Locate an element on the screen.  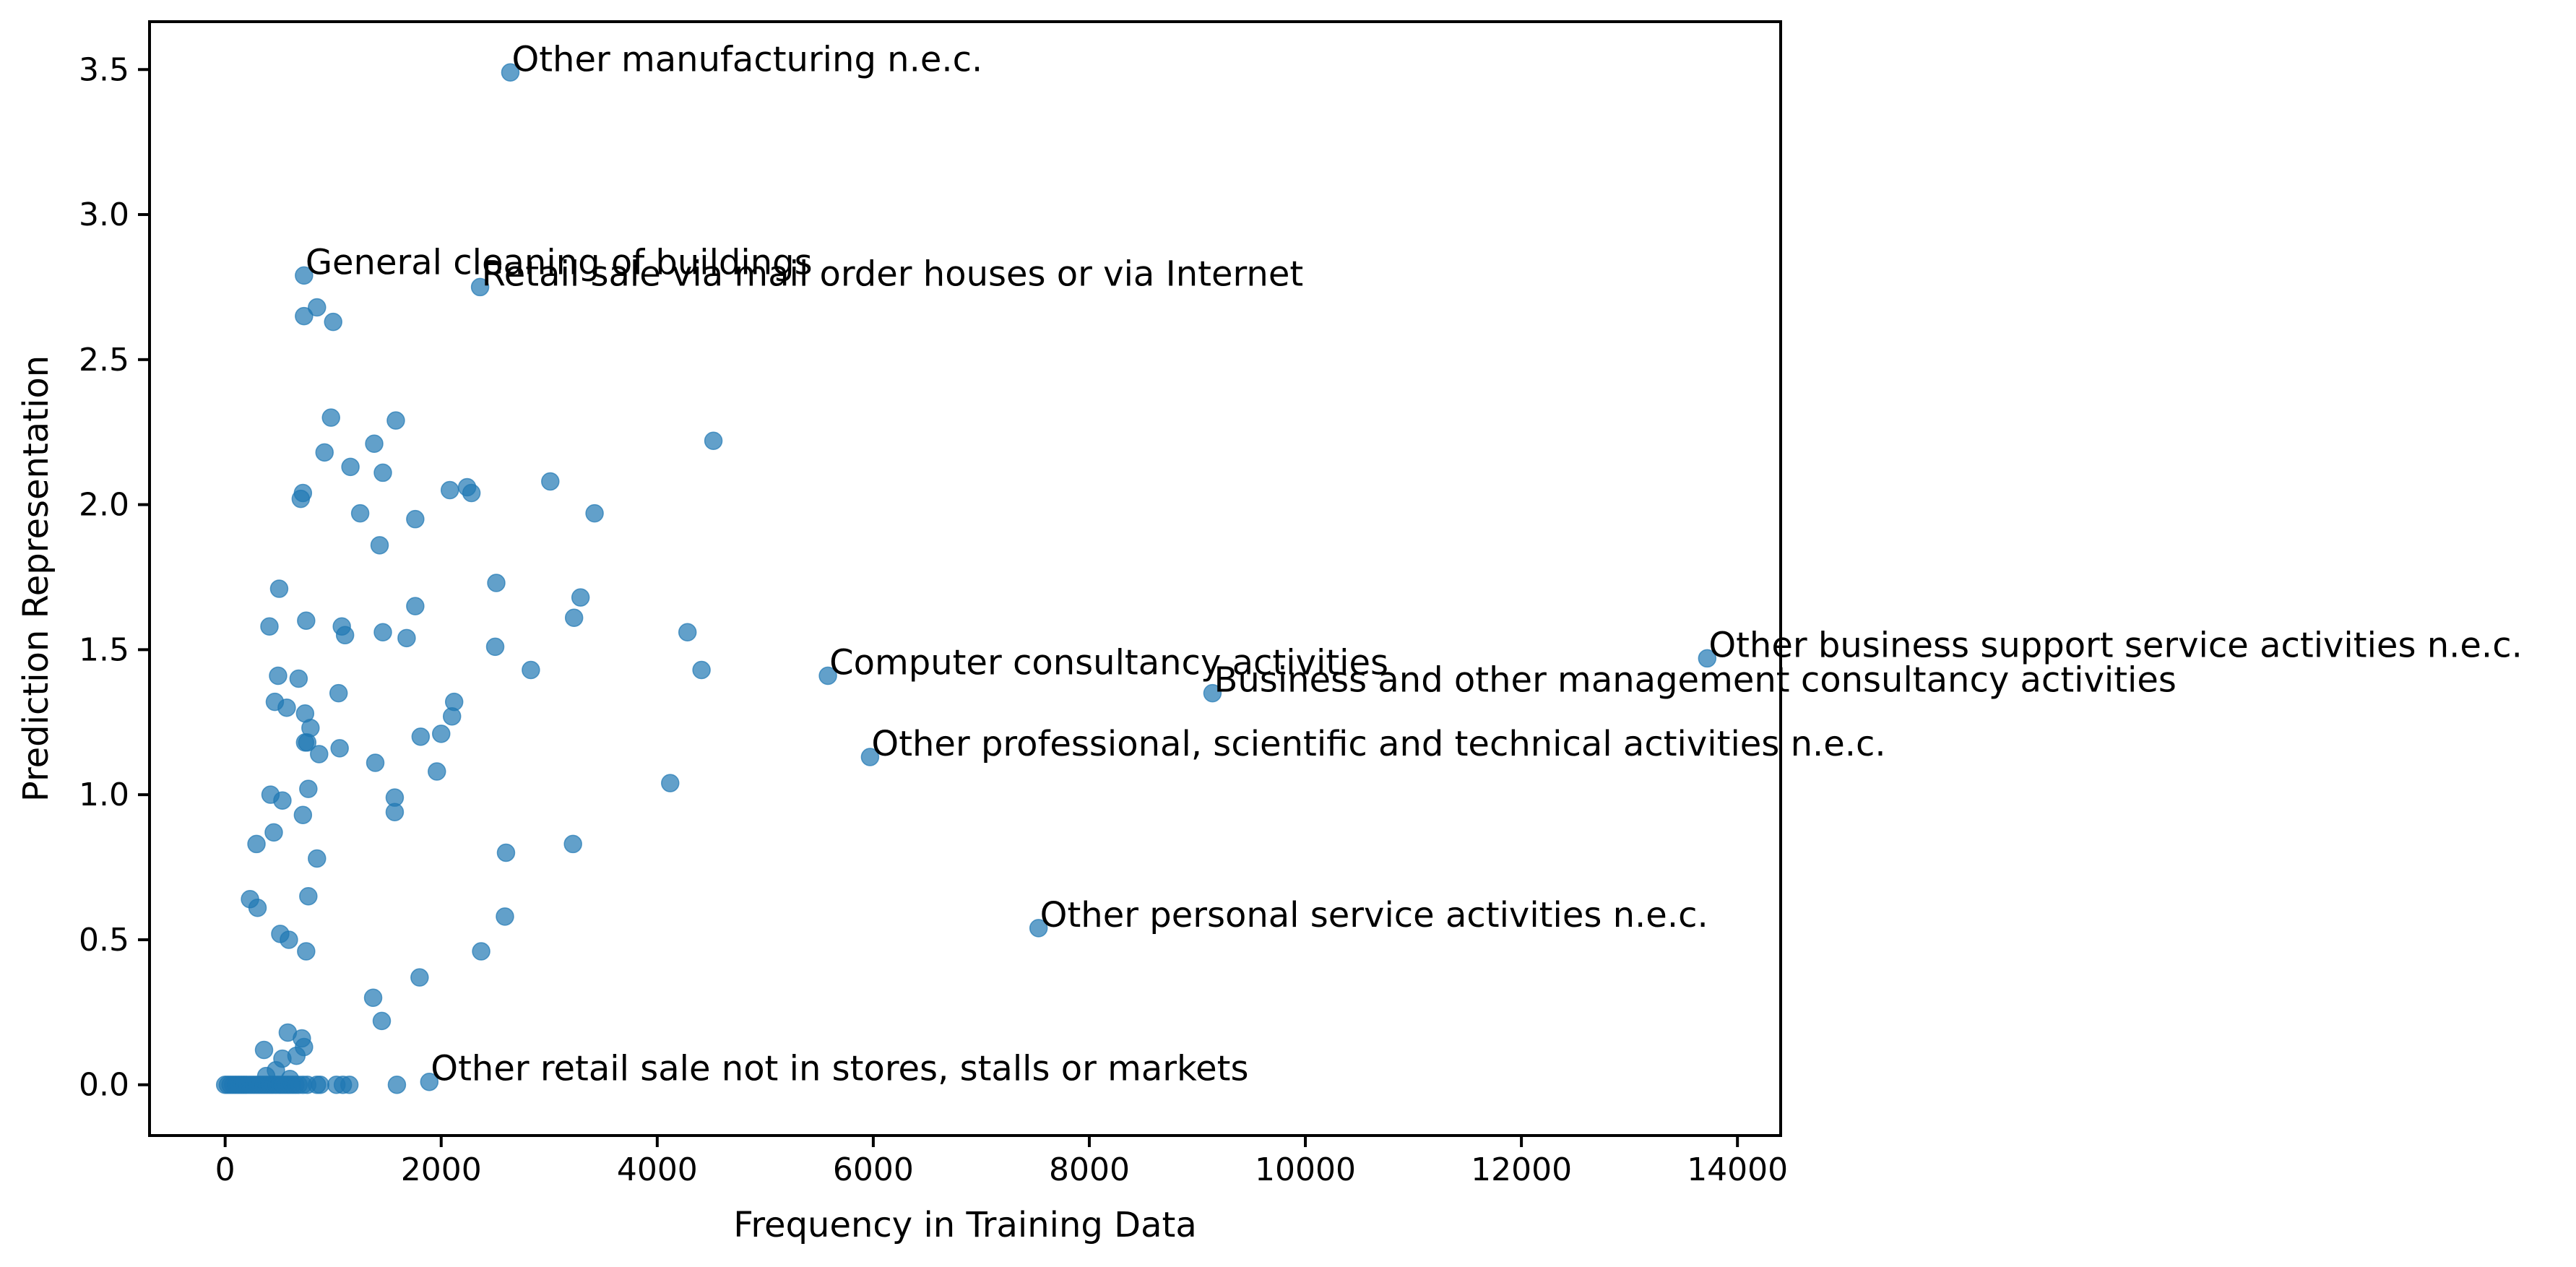
y-tick-label: 1.5 is located at coordinates (104, 649).